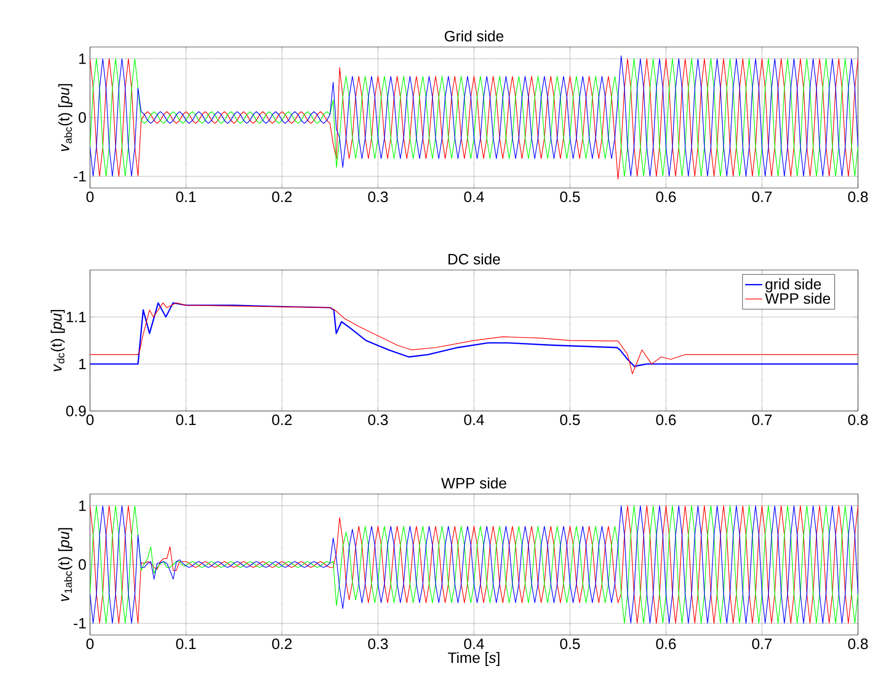 The width and height of the screenshot is (879, 697). What do you see at coordinates (793, 285) in the screenshot?
I see `legend-label: grid side` at bounding box center [793, 285].